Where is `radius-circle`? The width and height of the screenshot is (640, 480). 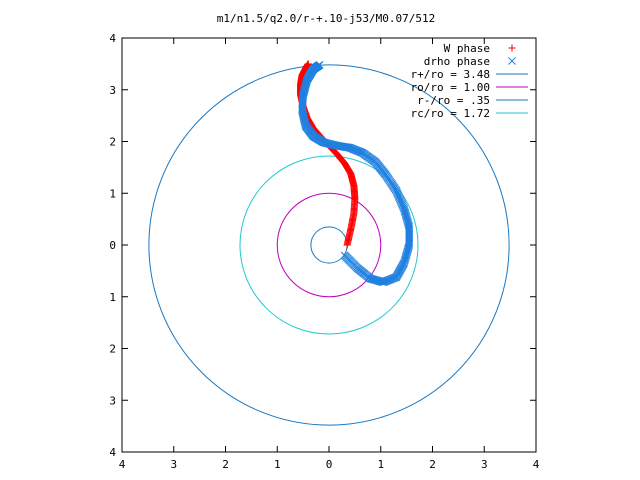 radius-circle is located at coordinates (329, 245).